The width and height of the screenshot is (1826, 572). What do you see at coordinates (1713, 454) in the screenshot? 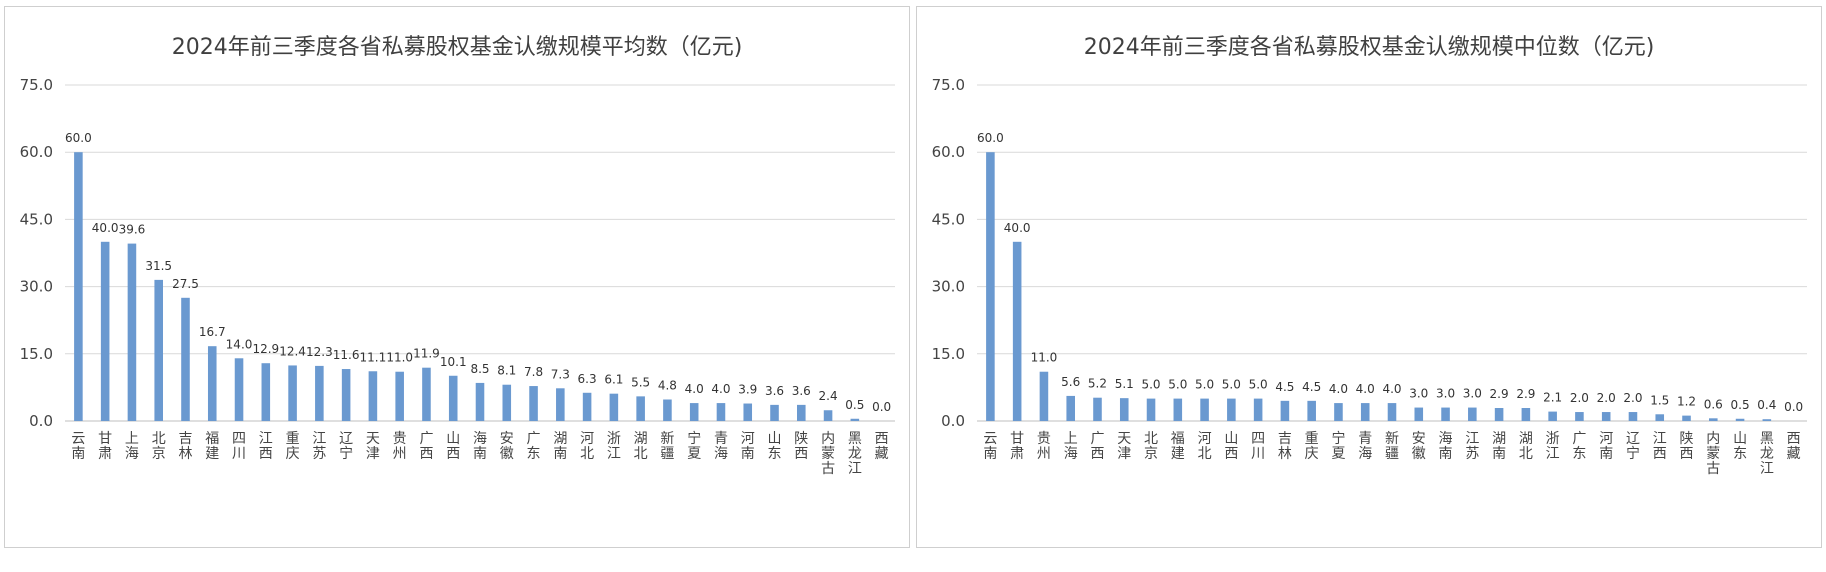
I see `x-tick-label: 内蒙古` at bounding box center [1713, 454].